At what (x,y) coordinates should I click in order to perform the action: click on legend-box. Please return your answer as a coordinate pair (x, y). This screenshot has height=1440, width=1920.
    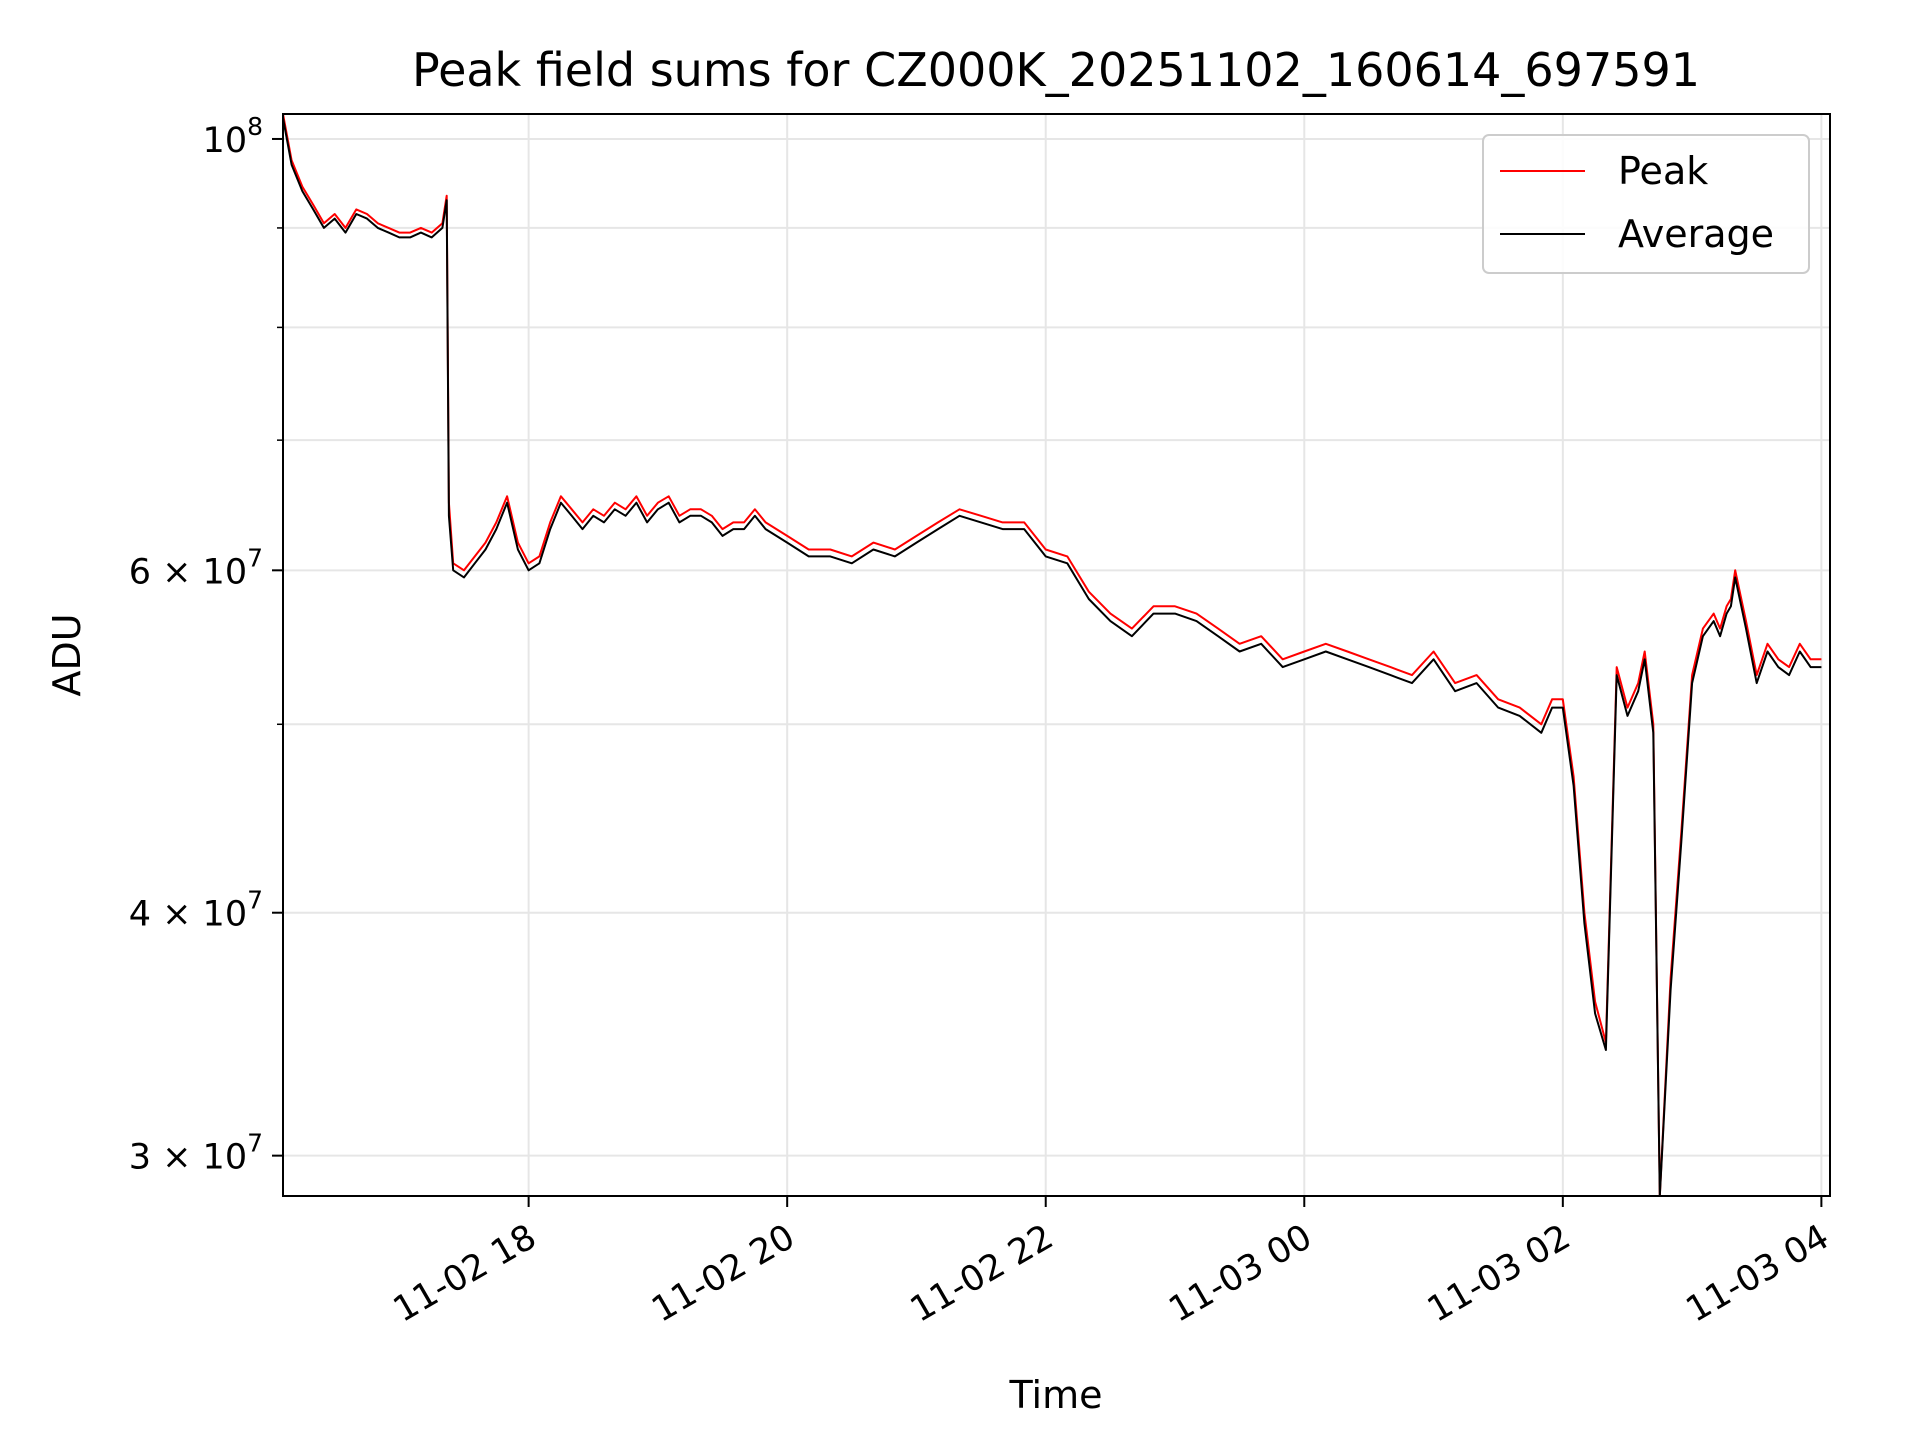
    Looking at the image, I should click on (1646, 204).